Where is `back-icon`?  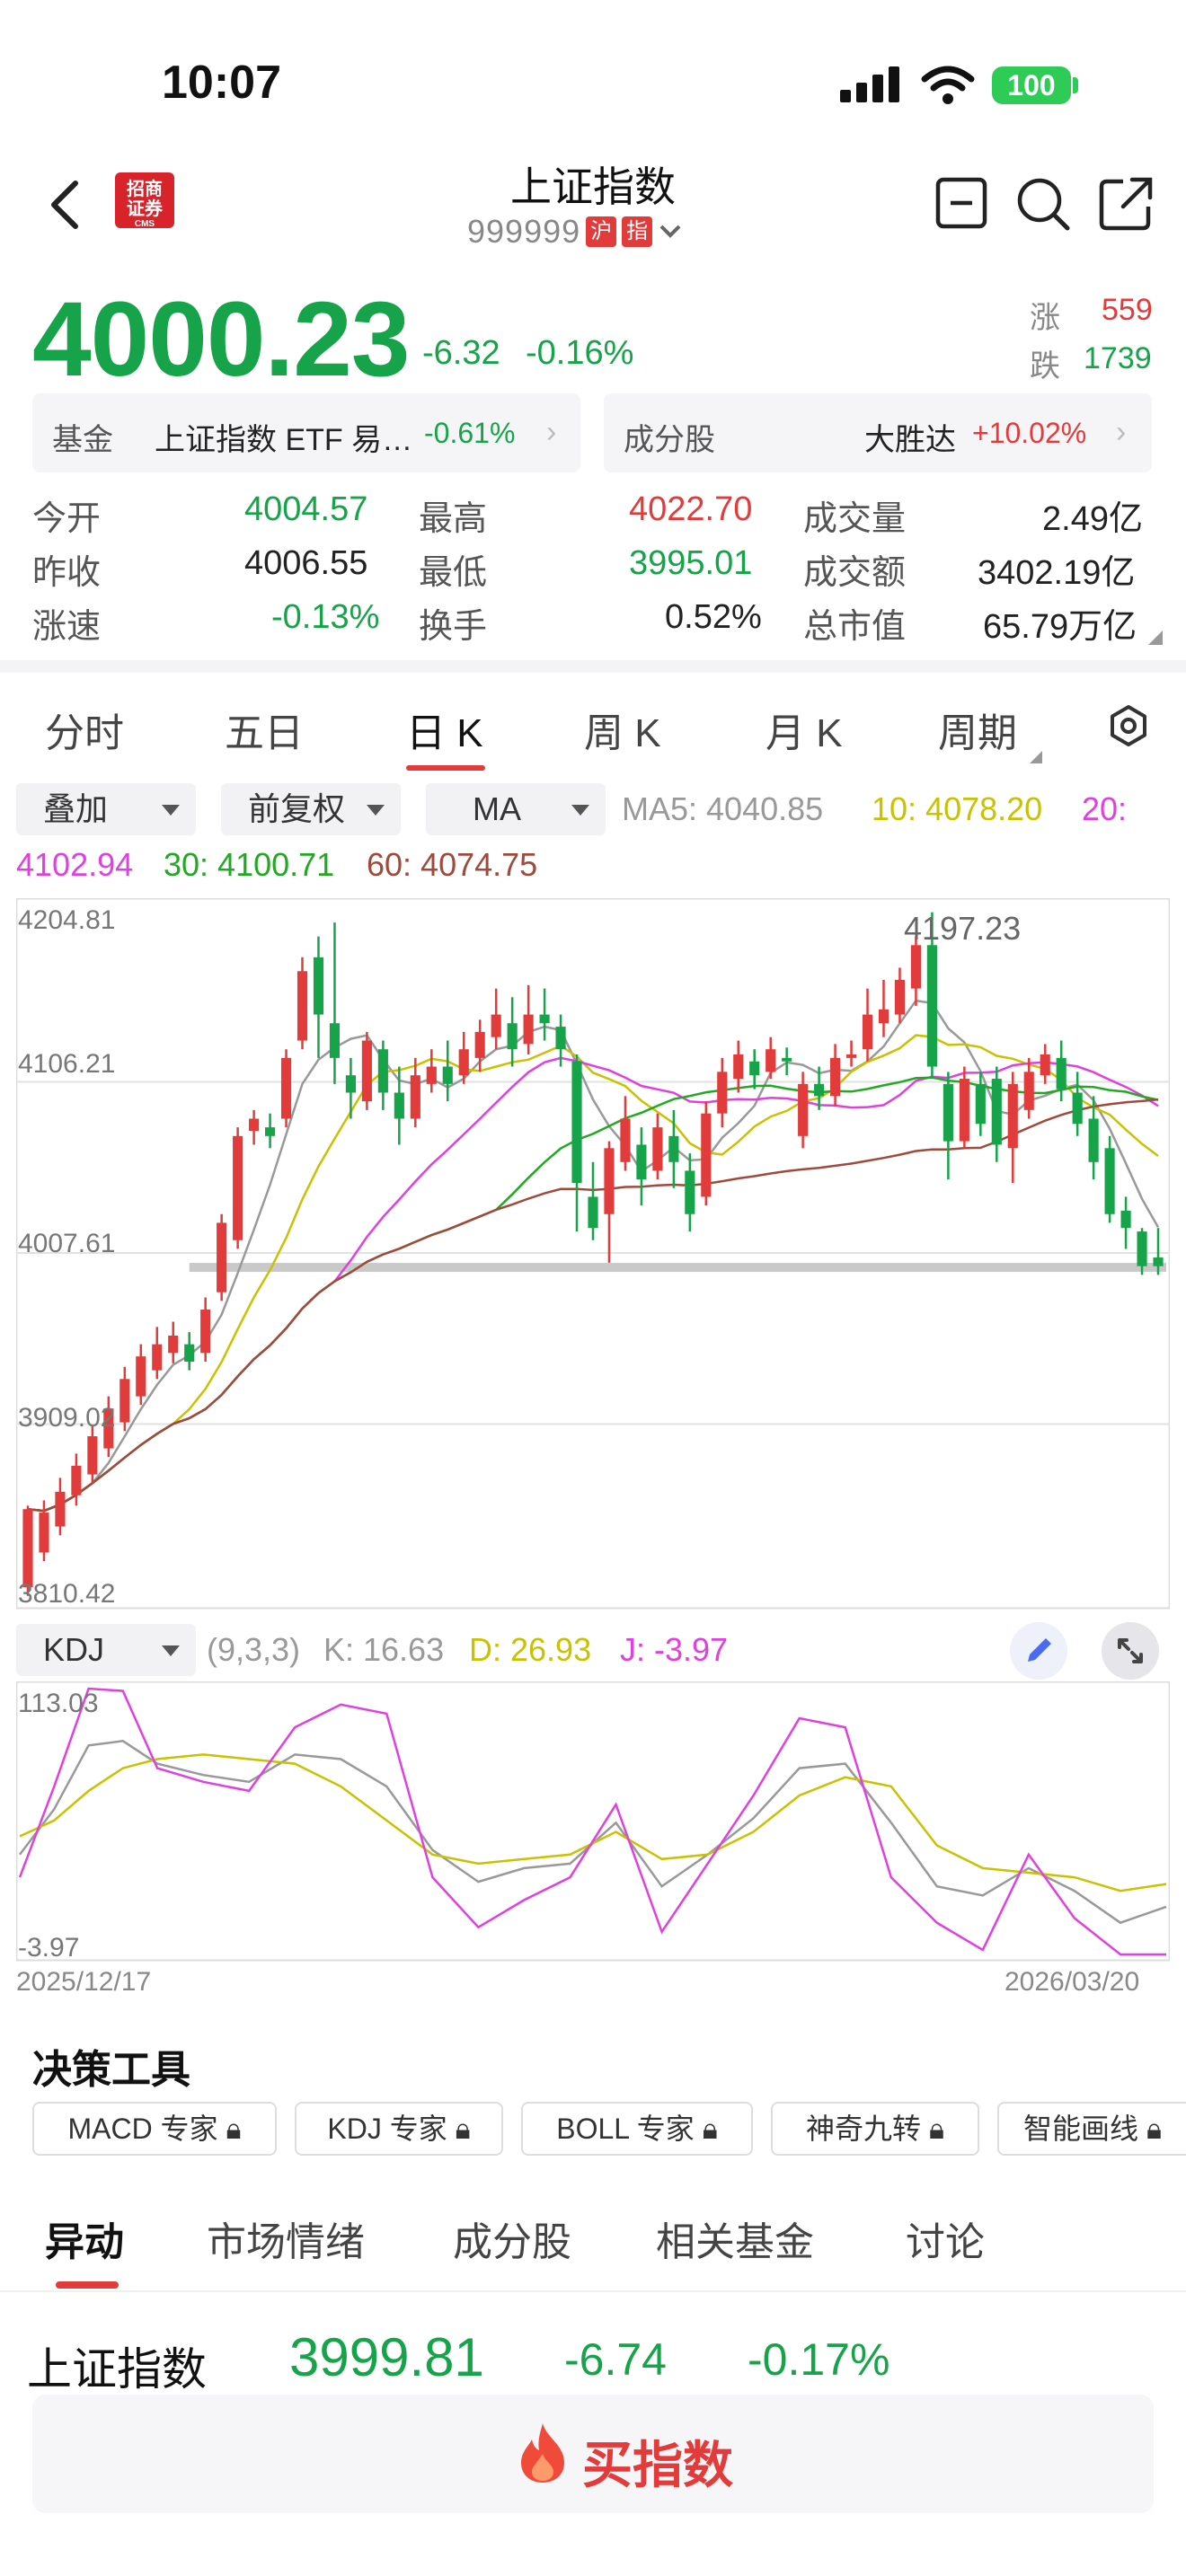
back-icon is located at coordinates (65, 205).